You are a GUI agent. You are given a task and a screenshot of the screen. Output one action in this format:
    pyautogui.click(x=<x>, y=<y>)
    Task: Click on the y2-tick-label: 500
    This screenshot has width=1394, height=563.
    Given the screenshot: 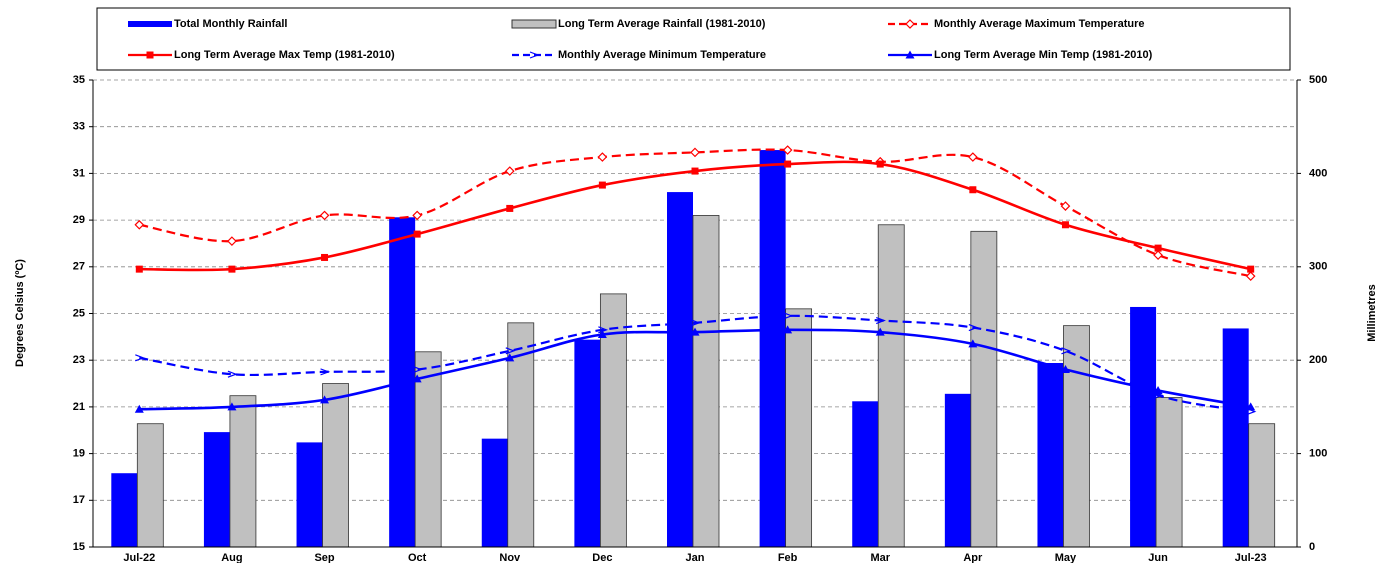 What is the action you would take?
    pyautogui.click(x=1318, y=80)
    